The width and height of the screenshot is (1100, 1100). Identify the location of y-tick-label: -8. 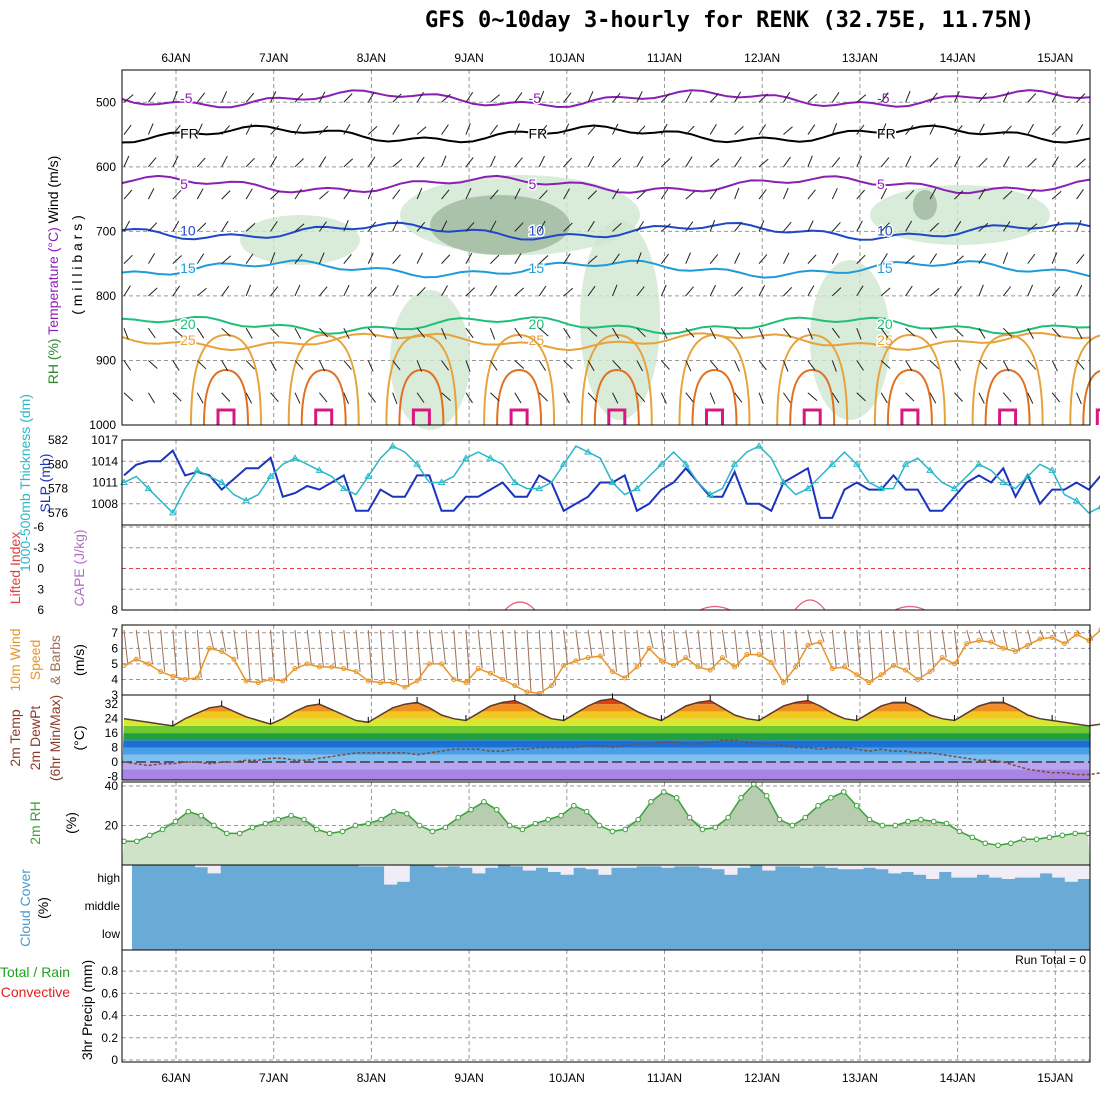
(112, 776).